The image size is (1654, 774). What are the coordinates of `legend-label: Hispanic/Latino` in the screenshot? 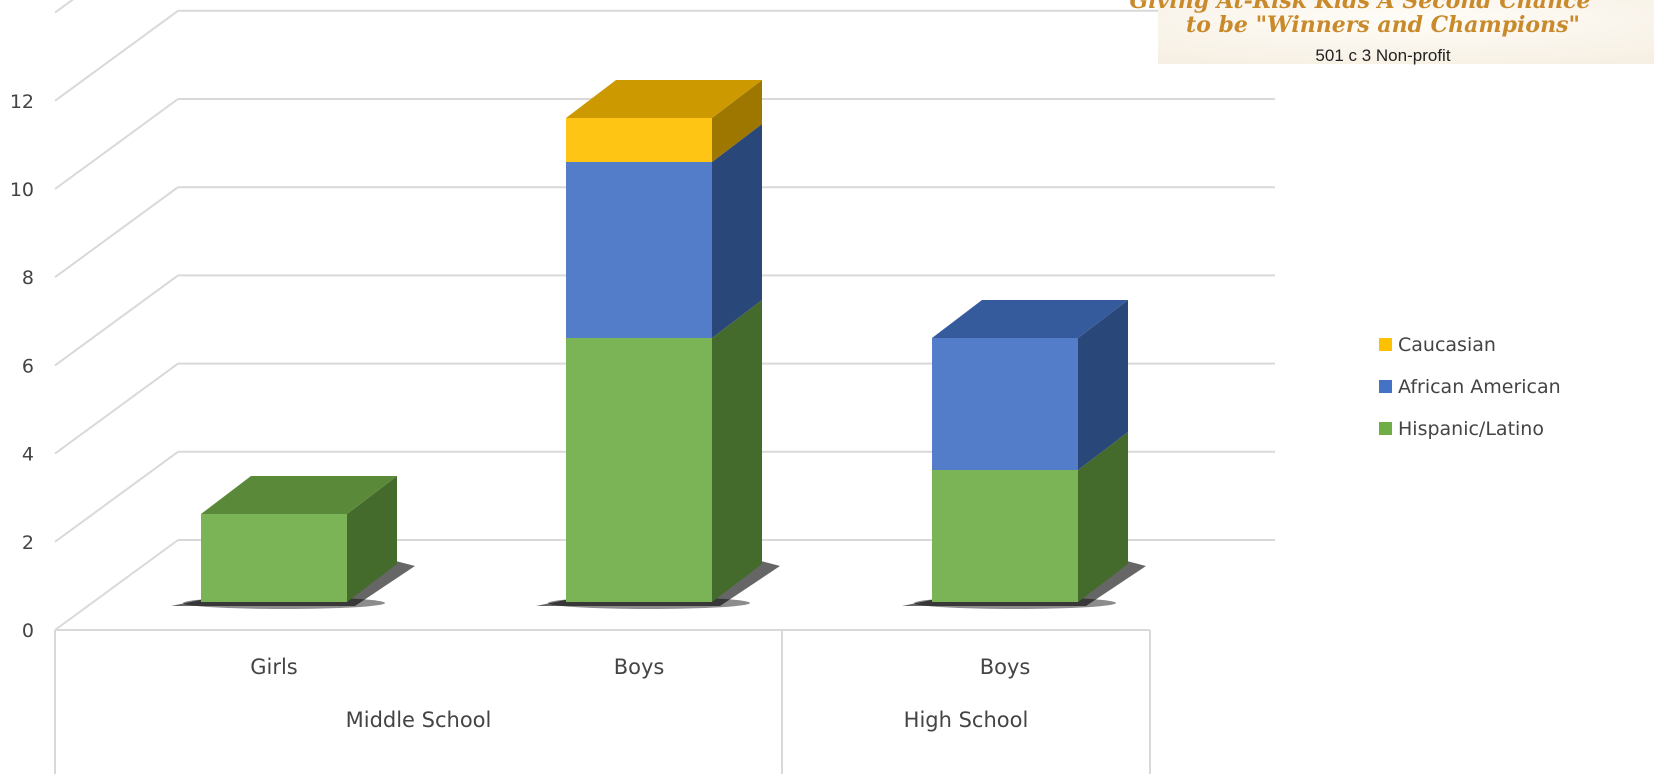 It's located at (1471, 429).